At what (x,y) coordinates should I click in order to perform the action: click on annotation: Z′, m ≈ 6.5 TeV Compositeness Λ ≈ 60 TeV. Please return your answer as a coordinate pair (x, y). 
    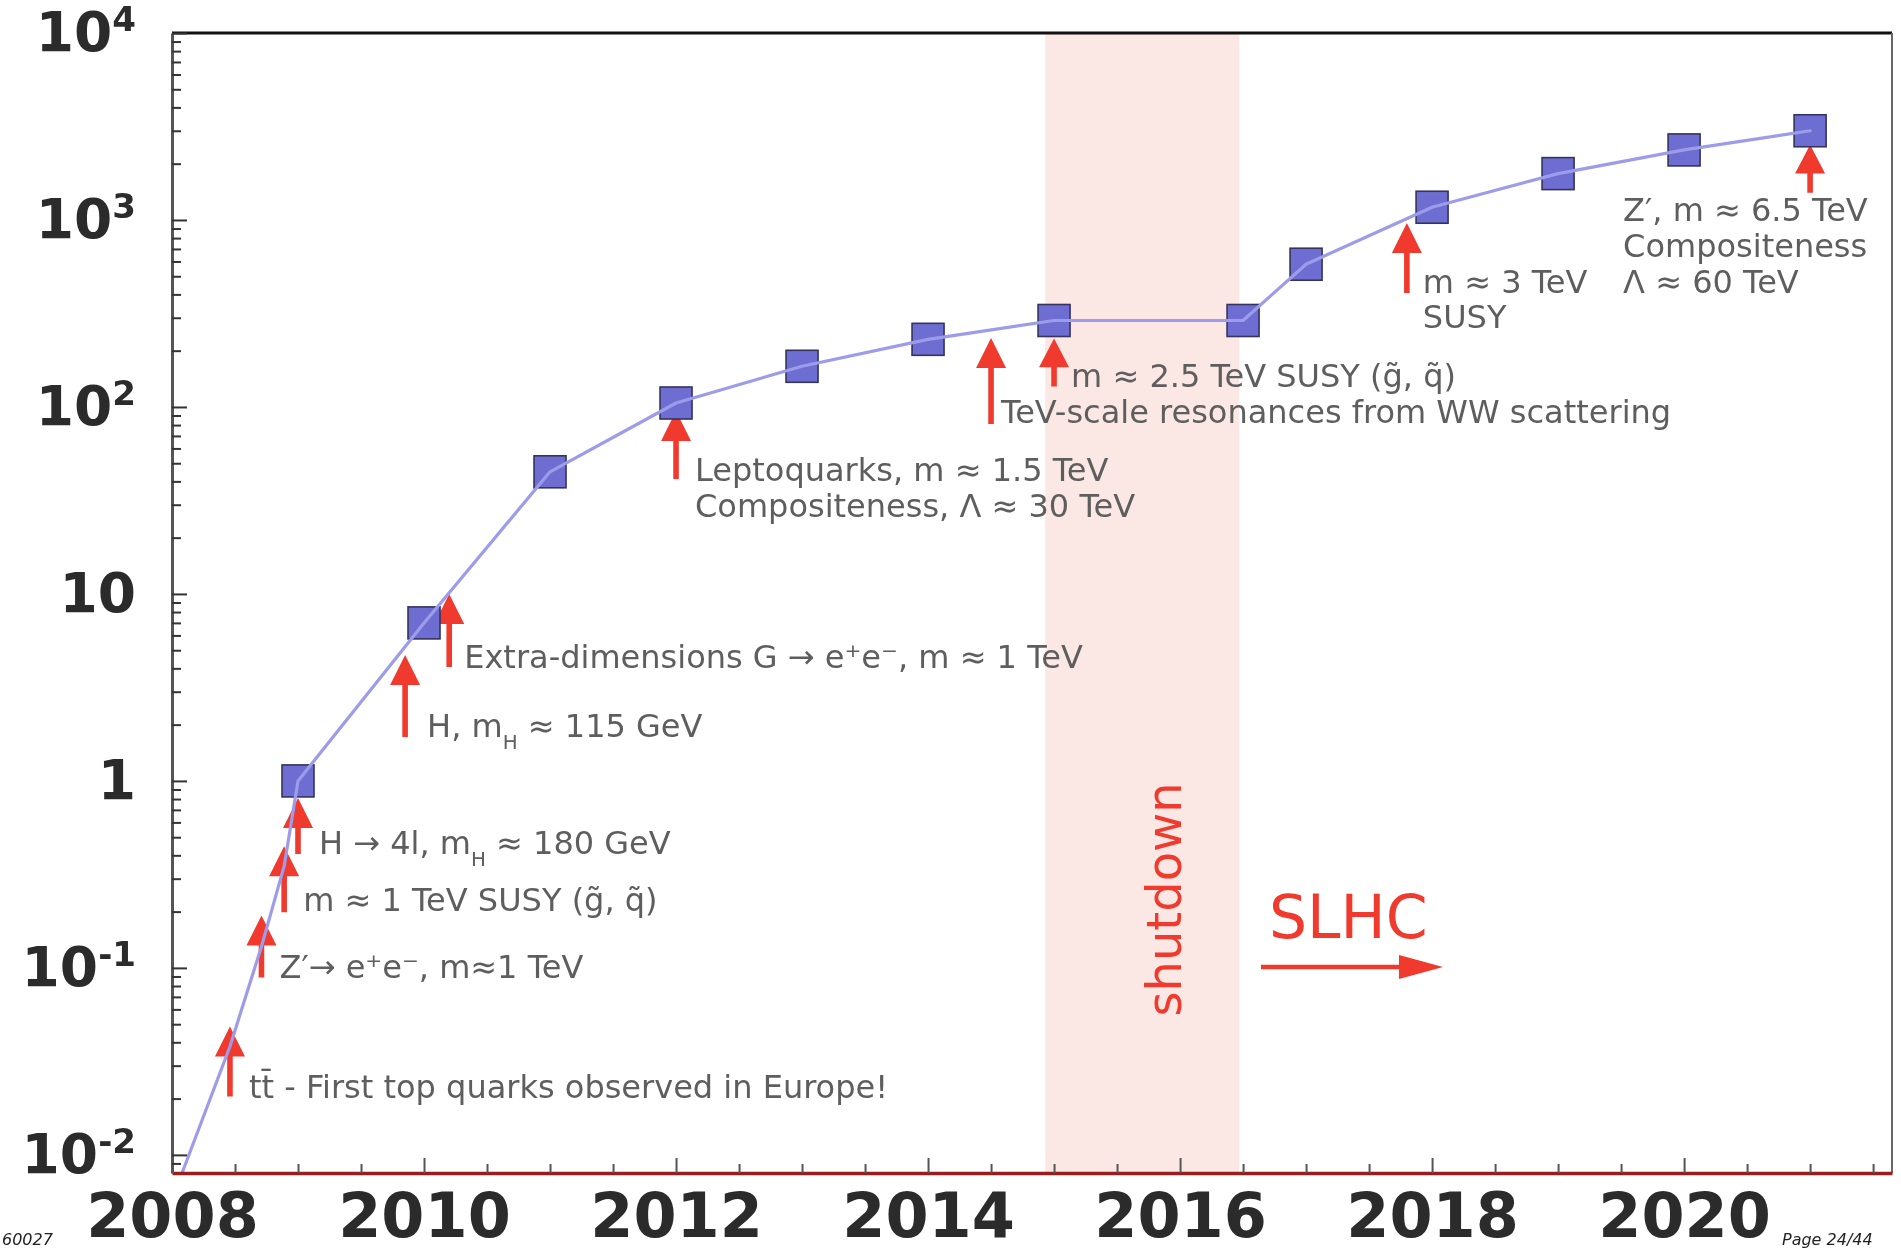
    Looking at the image, I should click on (1745, 245).